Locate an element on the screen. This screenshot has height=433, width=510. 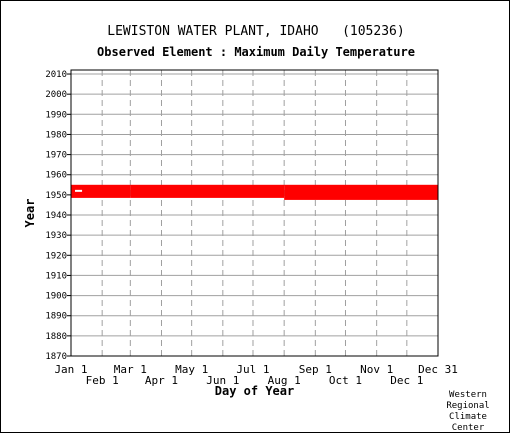
x-tick-label: Aug 1 is located at coordinates (284, 380).